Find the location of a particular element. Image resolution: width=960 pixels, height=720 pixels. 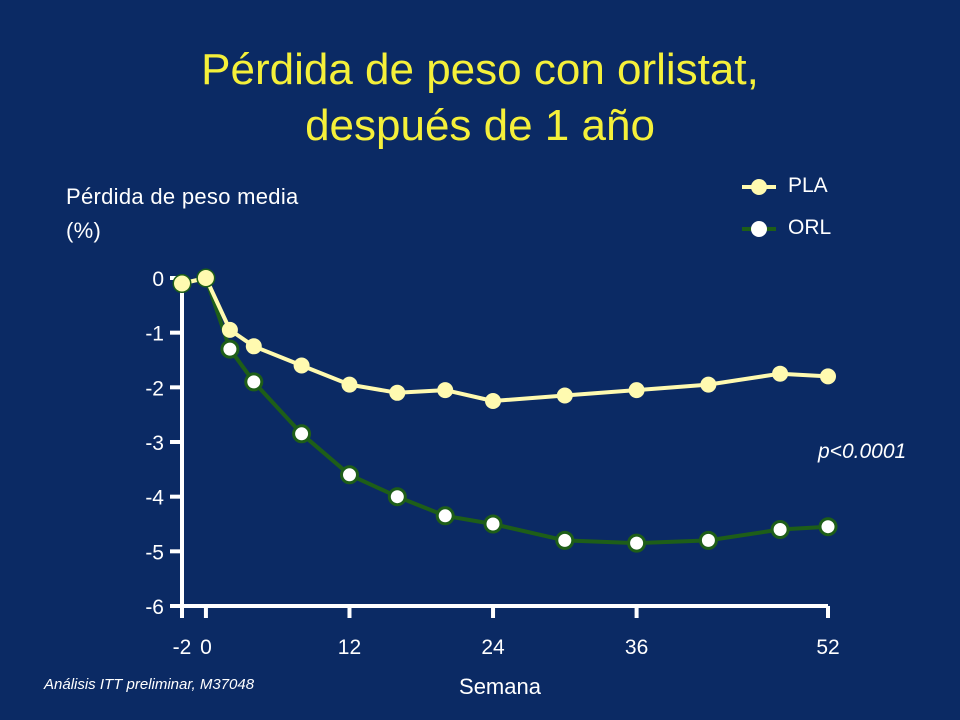

y-axis-label-line-1: Pérdida de peso media is located at coordinates (182, 196).